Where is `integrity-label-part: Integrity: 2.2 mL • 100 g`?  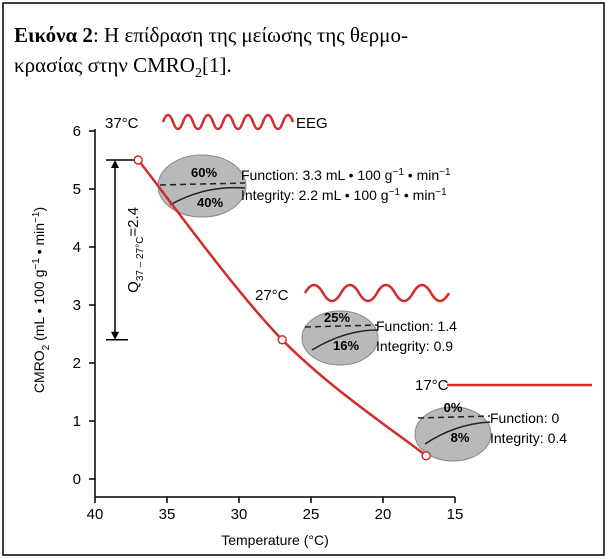 integrity-label-part: Integrity: 2.2 mL • 100 g is located at coordinates (315, 195).